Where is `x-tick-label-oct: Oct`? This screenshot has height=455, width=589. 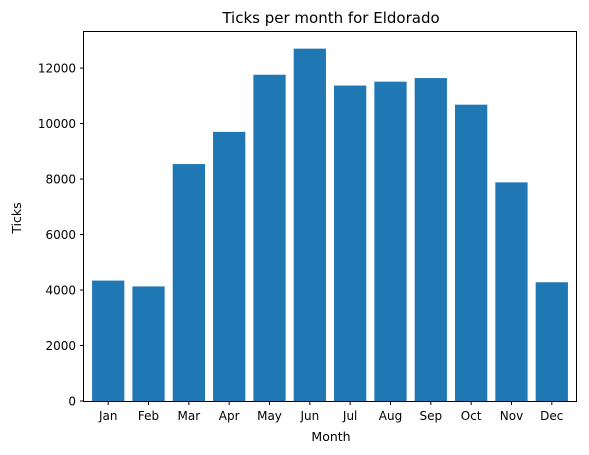
x-tick-label-oct: Oct is located at coordinates (471, 416).